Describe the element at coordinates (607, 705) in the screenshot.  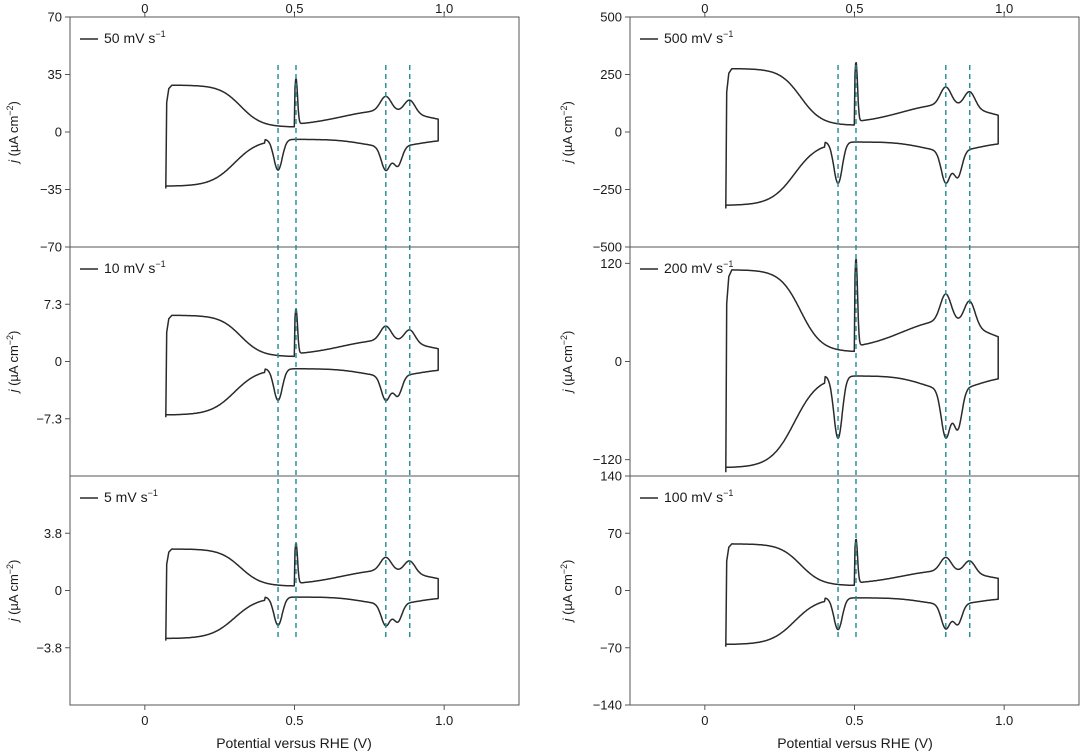
I see `y-tick-label: −140` at that location.